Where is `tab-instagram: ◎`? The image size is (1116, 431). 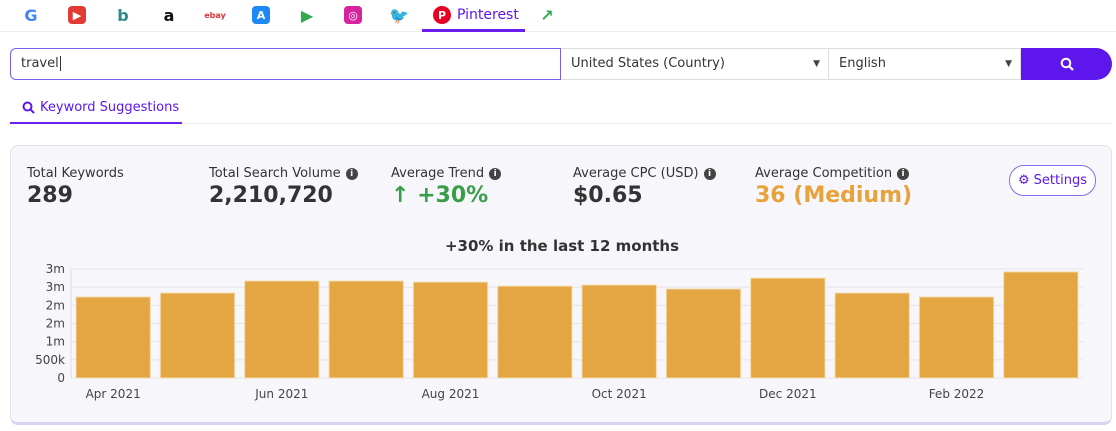
tab-instagram: ◎ is located at coordinates (353, 15).